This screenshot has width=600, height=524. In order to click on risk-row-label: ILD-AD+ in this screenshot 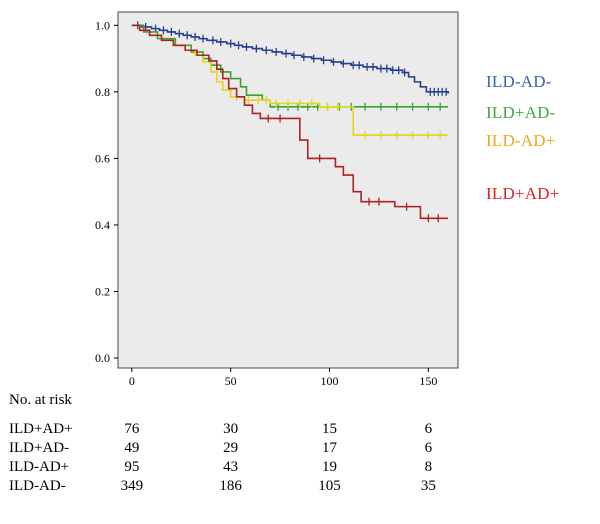, I will do `click(39, 467)`.